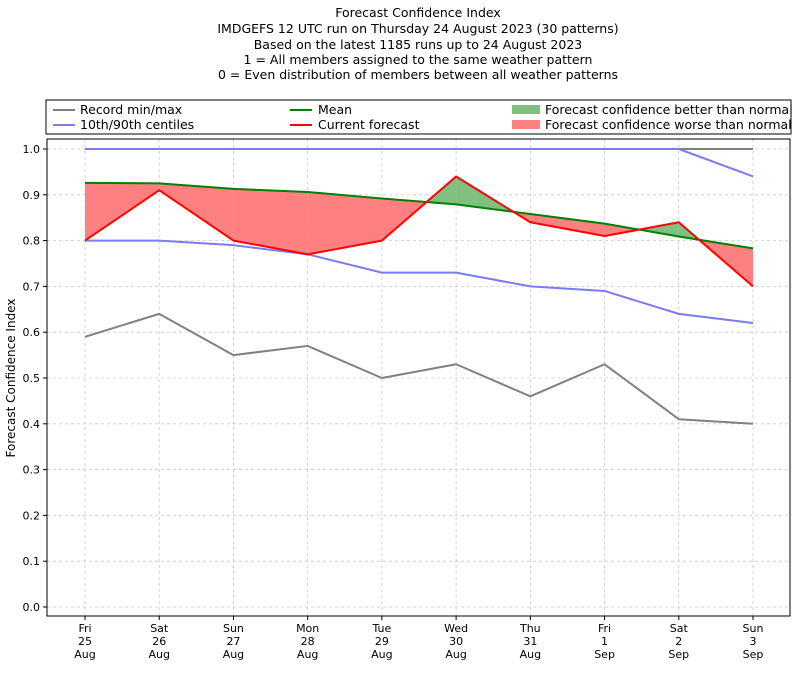  Describe the element at coordinates (419, 231) in the screenshot. I see `series-line-current` at that location.